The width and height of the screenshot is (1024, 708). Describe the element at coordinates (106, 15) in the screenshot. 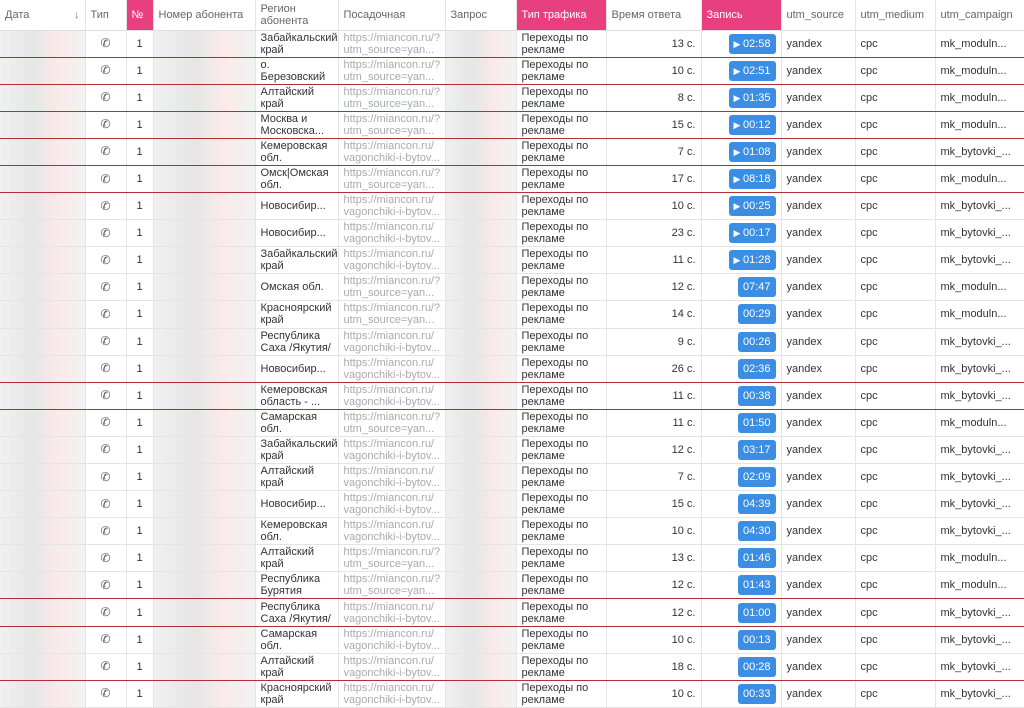

I see `col-type: Тип` at that location.